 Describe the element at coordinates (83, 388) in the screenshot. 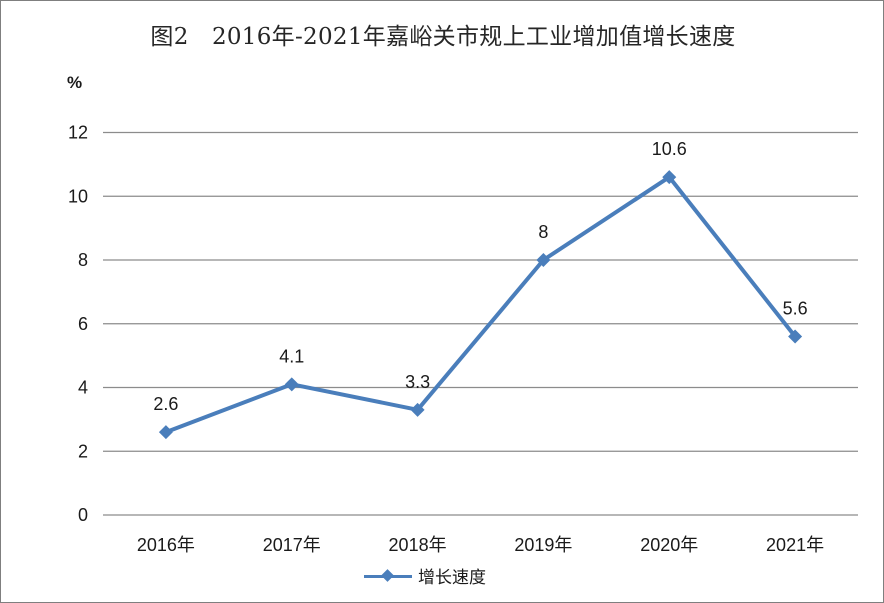

I see `y-tick-label-4: 4` at that location.